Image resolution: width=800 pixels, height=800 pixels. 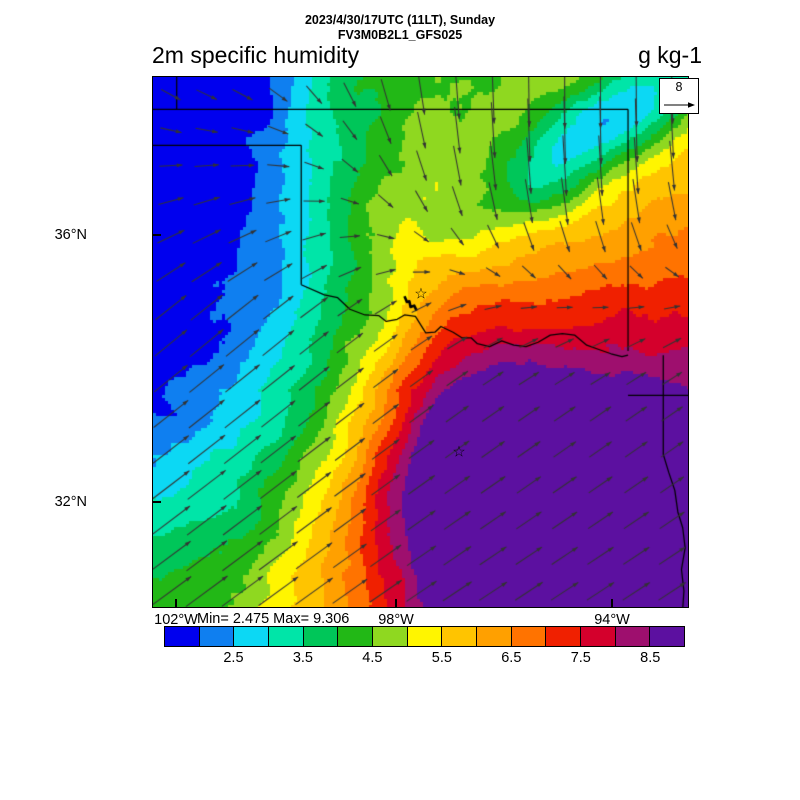 I want to click on figure-model-title: FV3M0B2L1_GFS025, so click(x=400, y=35).